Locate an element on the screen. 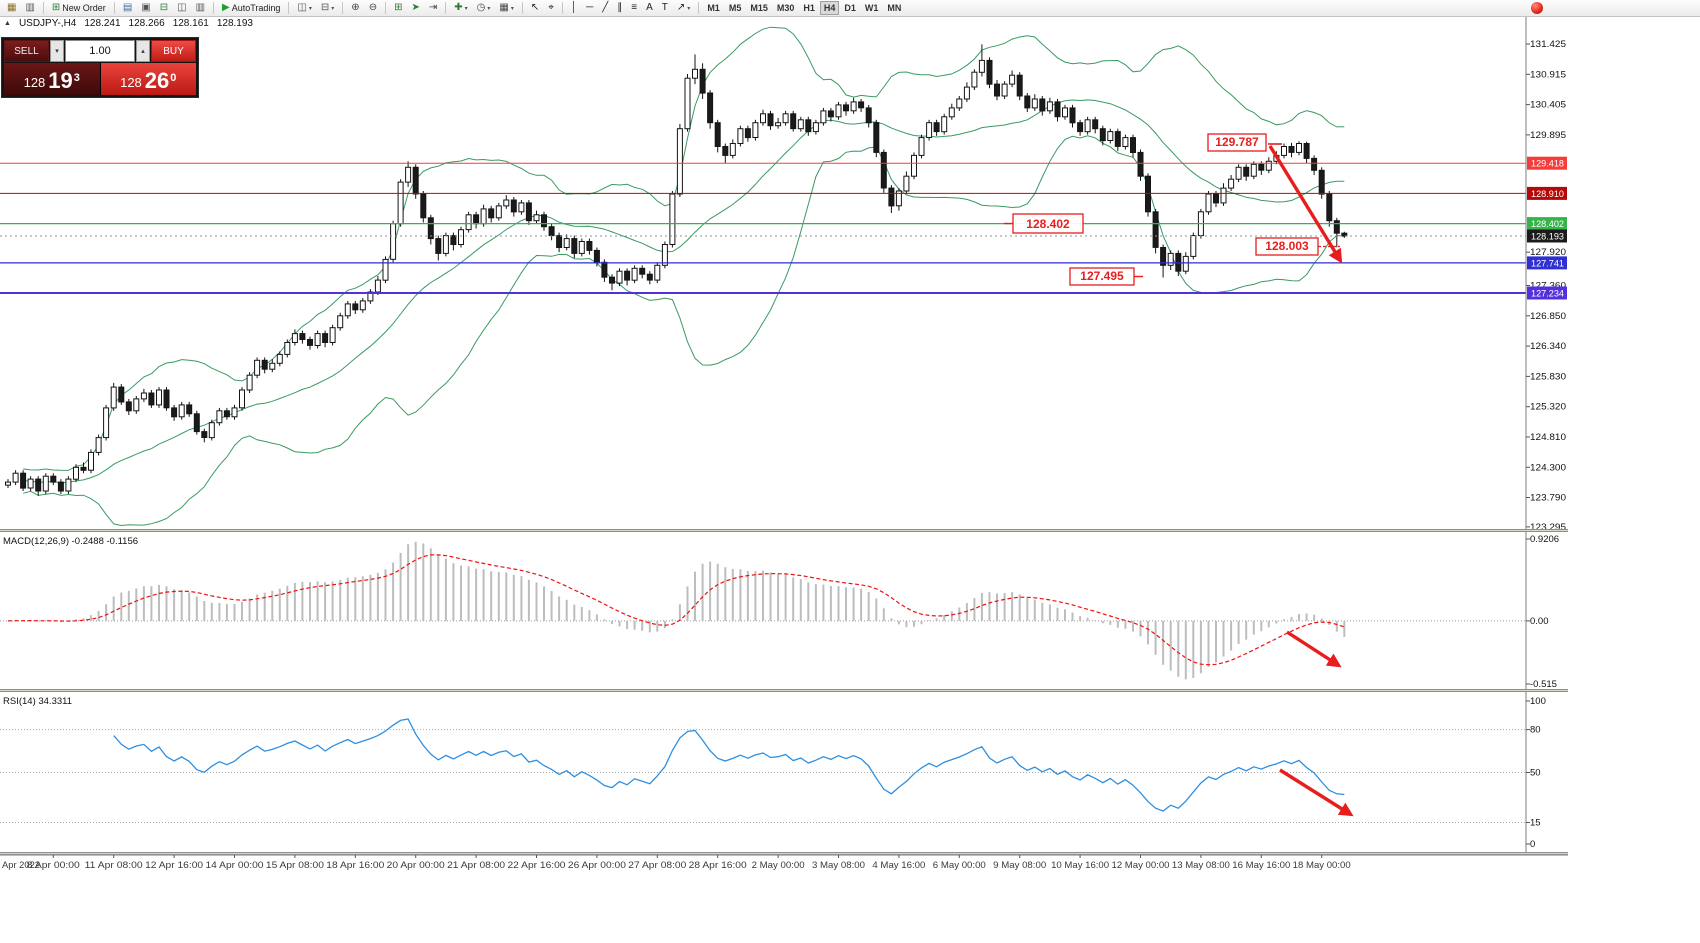 This screenshot has width=1700, height=943. terminal-icon: ◫ is located at coordinates (182, 7).